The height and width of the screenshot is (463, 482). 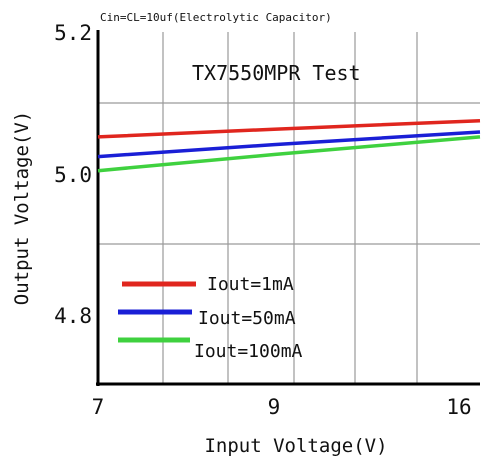 What do you see at coordinates (73, 316) in the screenshot?
I see `y-tick-label: 4.8` at bounding box center [73, 316].